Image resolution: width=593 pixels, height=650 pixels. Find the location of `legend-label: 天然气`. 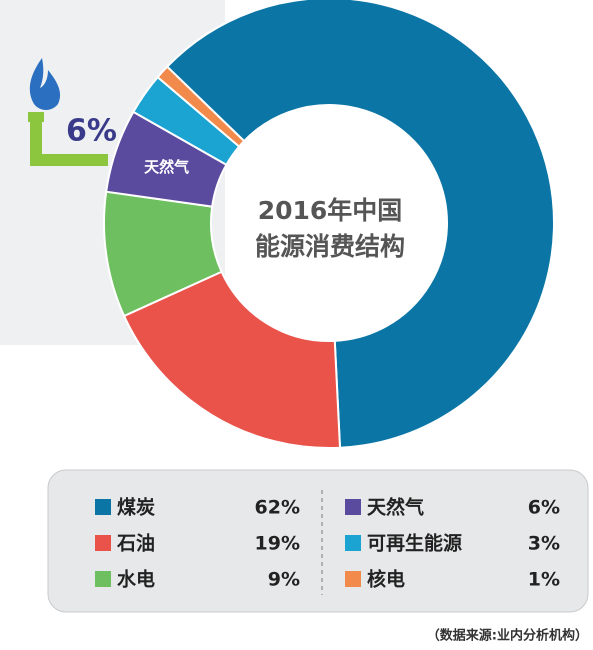

legend-label: 天然气 is located at coordinates (395, 507).